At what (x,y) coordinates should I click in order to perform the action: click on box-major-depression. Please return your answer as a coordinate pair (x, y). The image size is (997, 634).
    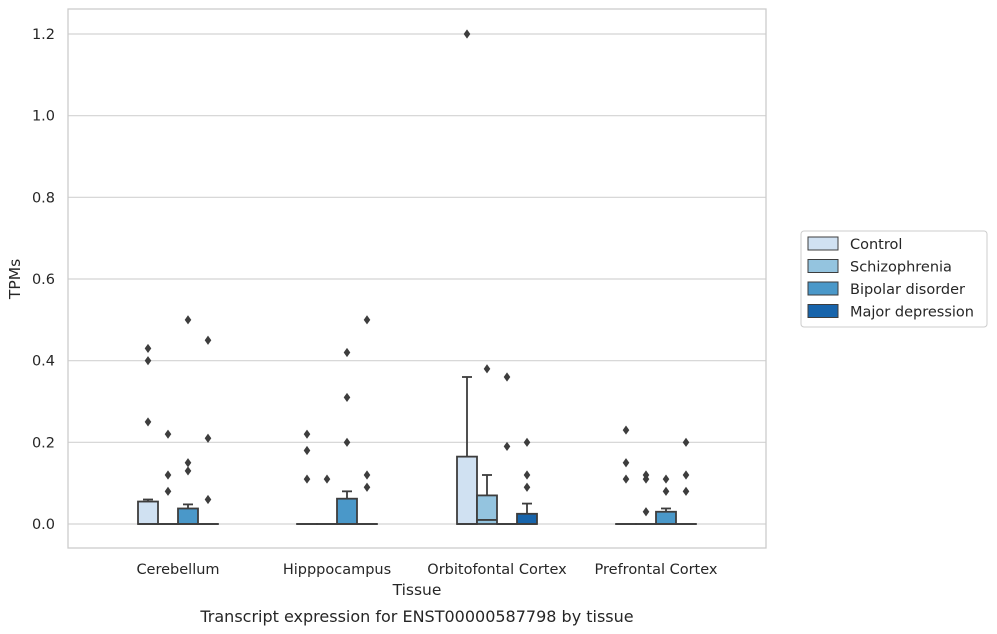
    Looking at the image, I should click on (527, 513).